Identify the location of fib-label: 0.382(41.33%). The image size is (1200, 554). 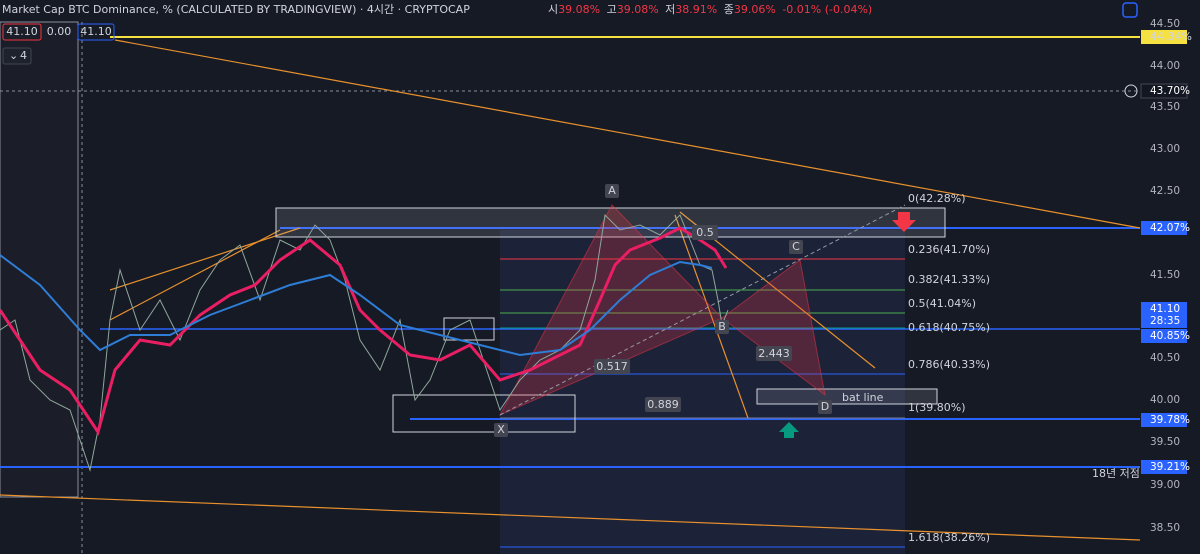
(949, 279).